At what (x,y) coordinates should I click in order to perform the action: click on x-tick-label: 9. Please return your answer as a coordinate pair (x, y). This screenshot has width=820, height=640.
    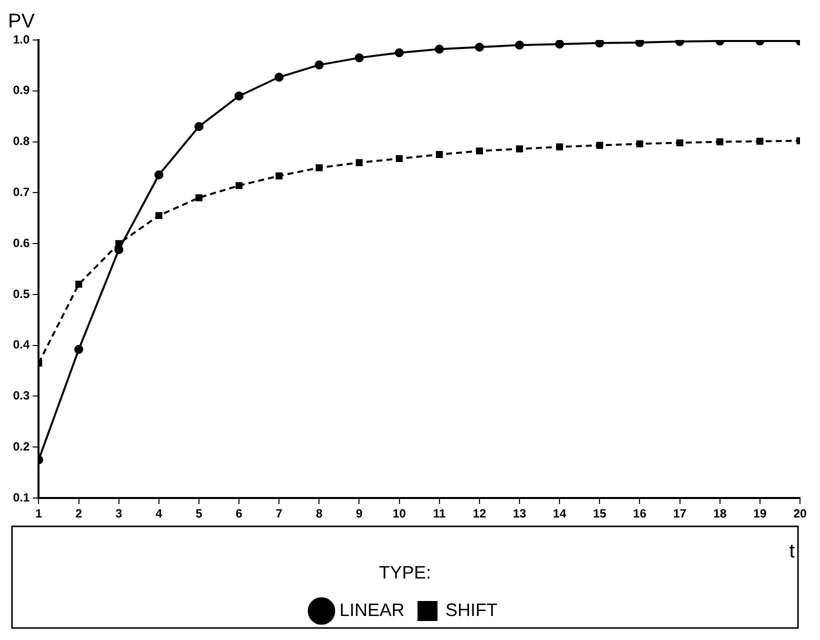
    Looking at the image, I should click on (359, 513).